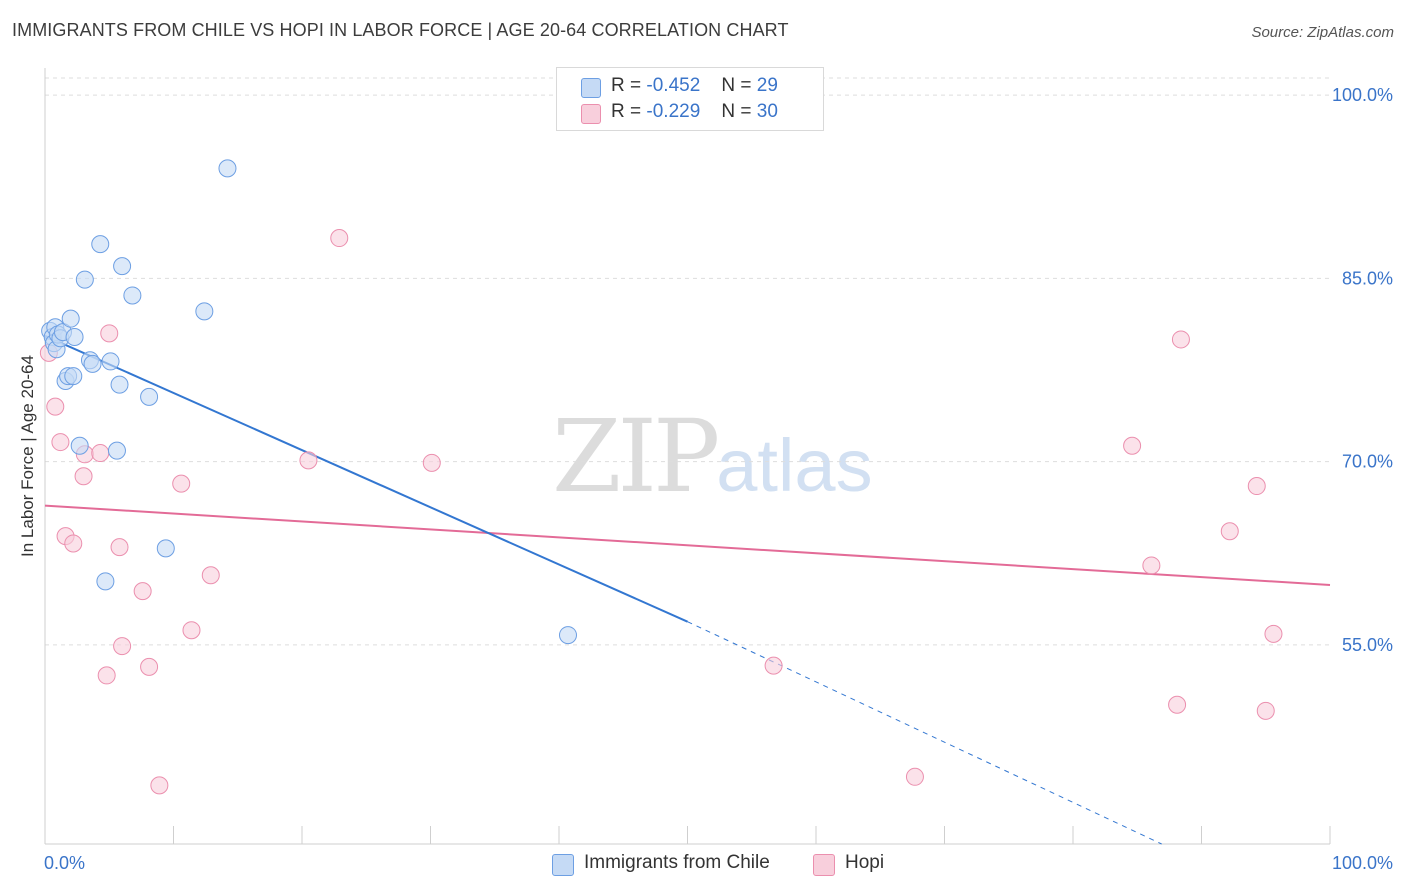  I want to click on bottom-legend-swatch-hopi, so click(824, 865).